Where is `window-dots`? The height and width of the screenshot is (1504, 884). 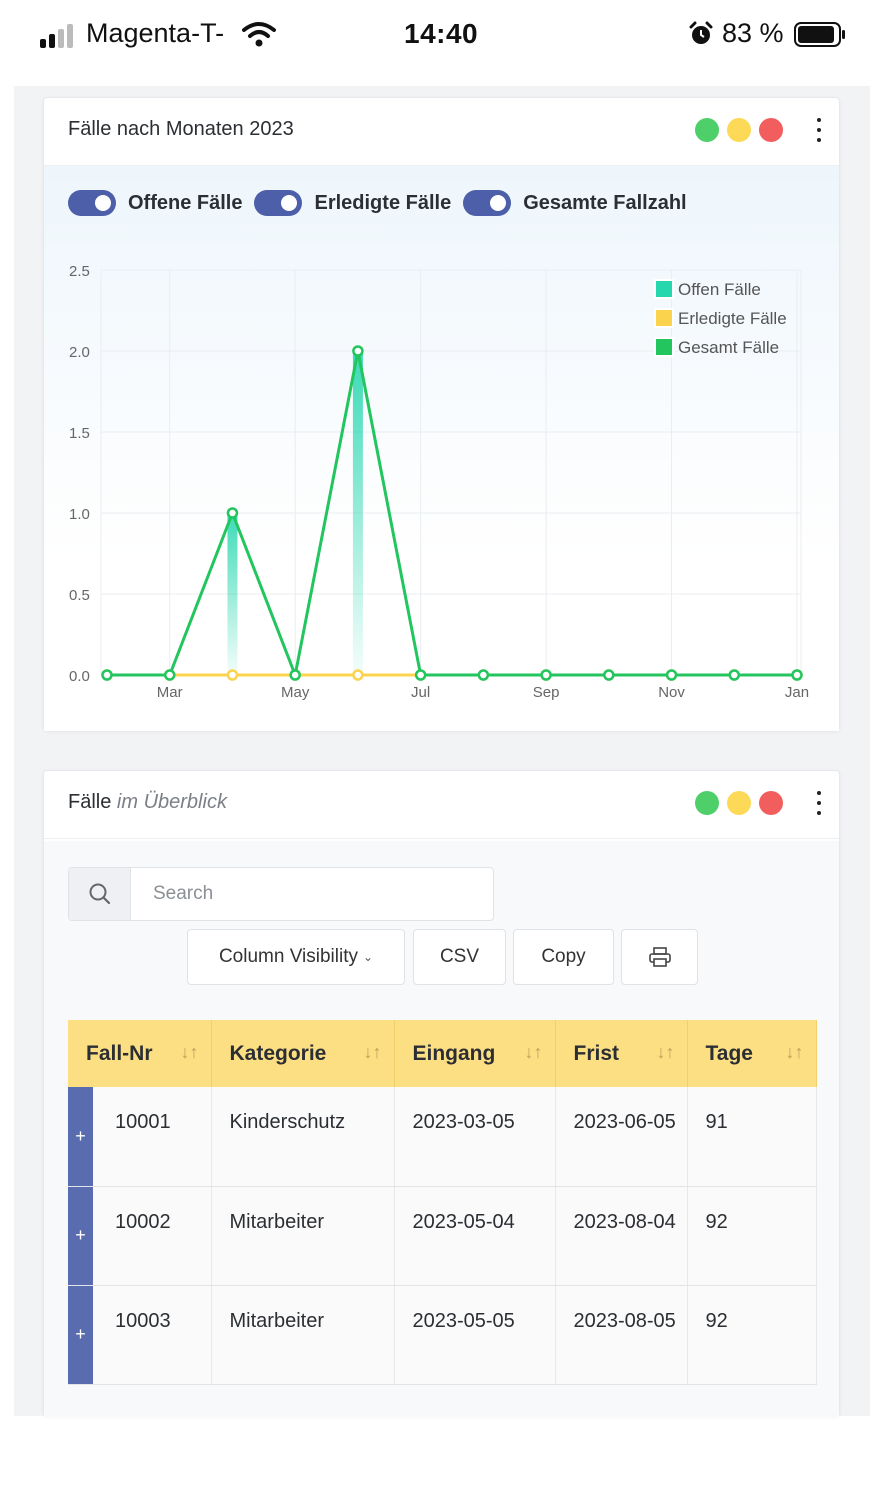
window-dots is located at coordinates (739, 803).